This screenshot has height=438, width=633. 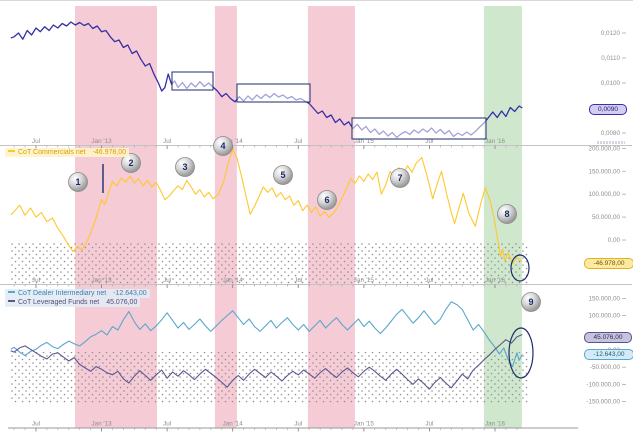 What do you see at coordinates (608, 354) in the screenshot?
I see `dealer-last-value-badge: -12.643,00` at bounding box center [608, 354].